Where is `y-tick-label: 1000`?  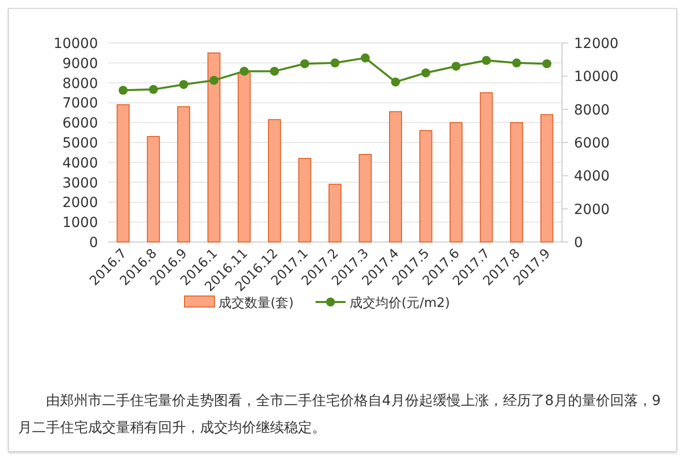 y-tick-label: 1000 is located at coordinates (80, 223).